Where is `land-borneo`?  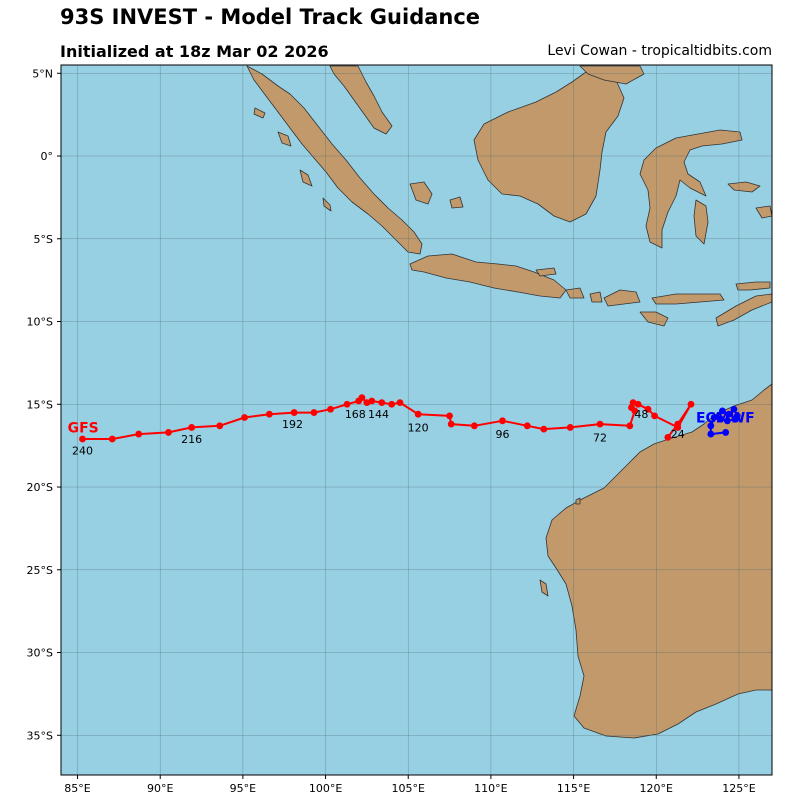
land-borneo is located at coordinates (549, 146).